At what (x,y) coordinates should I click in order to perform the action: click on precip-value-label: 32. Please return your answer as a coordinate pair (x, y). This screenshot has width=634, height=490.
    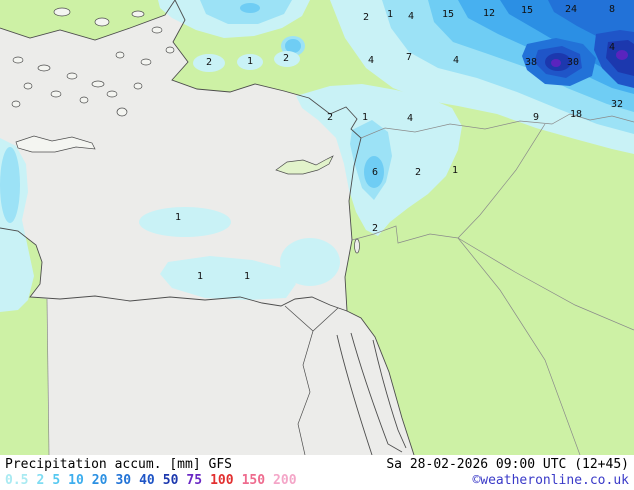
    Looking at the image, I should click on (617, 104).